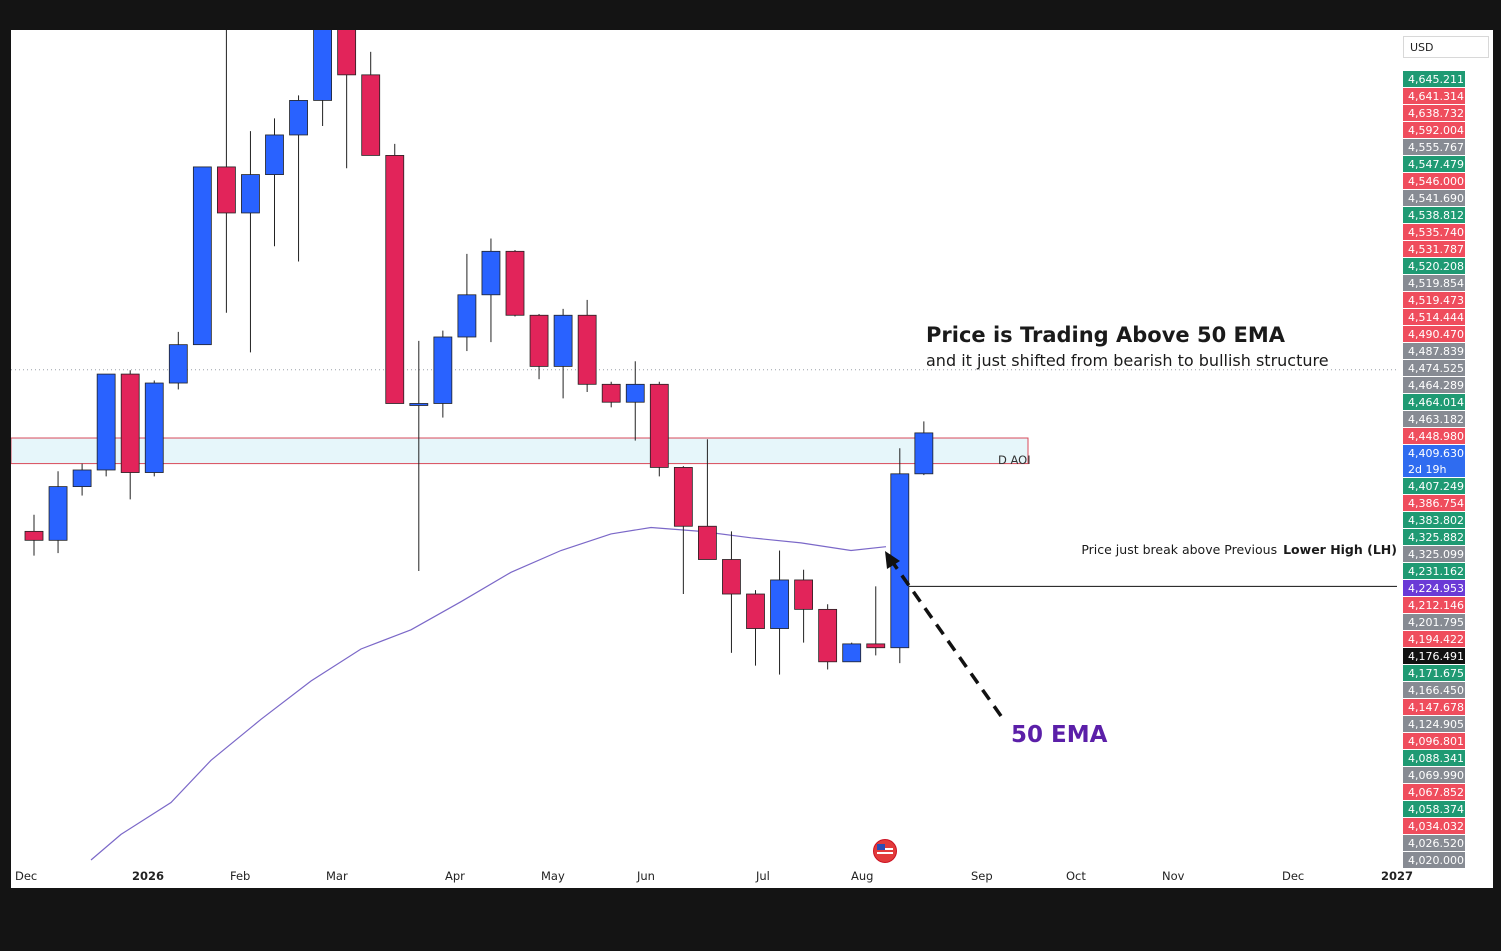 This screenshot has height=951, width=1501. Describe the element at coordinates (1436, 860) in the screenshot. I see `price-label: 4,020.000` at that location.